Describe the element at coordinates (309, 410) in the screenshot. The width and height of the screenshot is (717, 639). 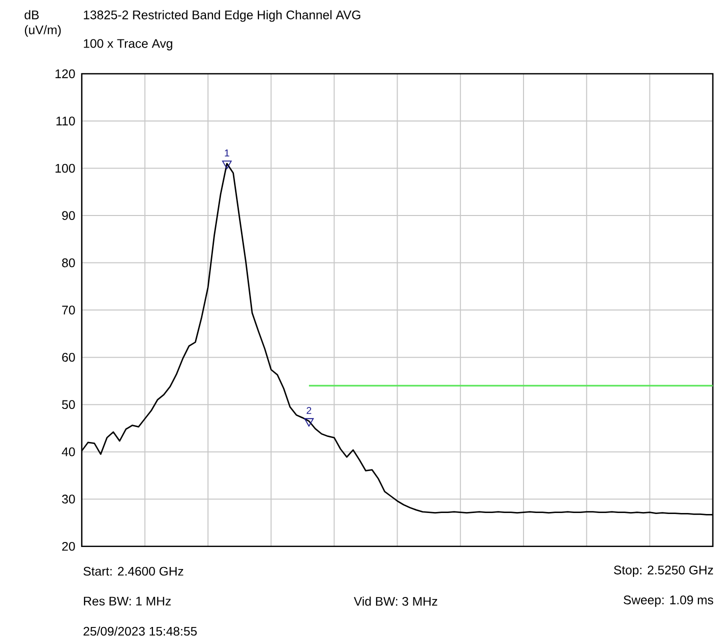
I see `series-label: 2` at that location.